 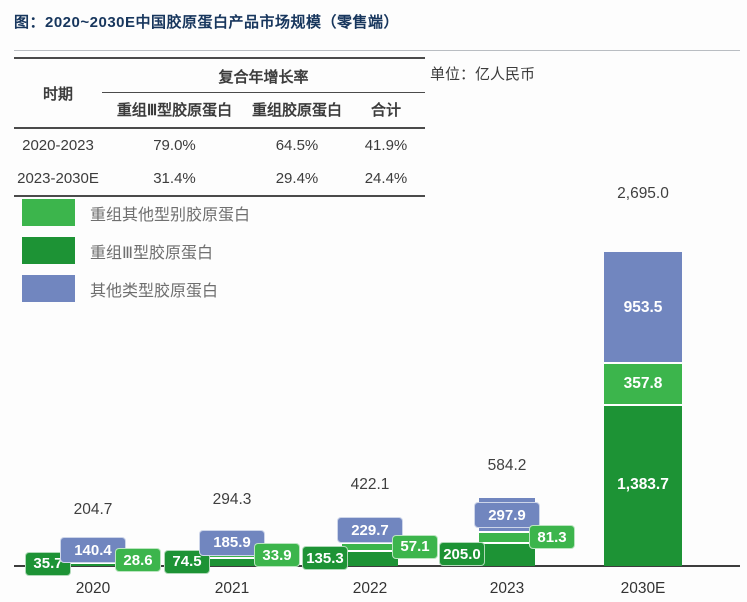 What do you see at coordinates (507, 588) in the screenshot?
I see `x-axis-label-2023: 2023` at bounding box center [507, 588].